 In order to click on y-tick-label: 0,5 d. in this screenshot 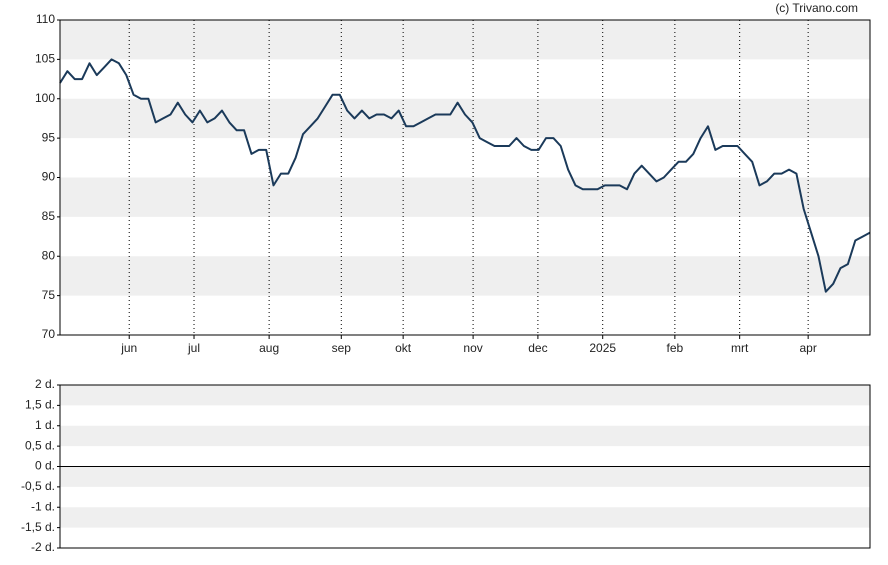, I will do `click(40, 445)`.